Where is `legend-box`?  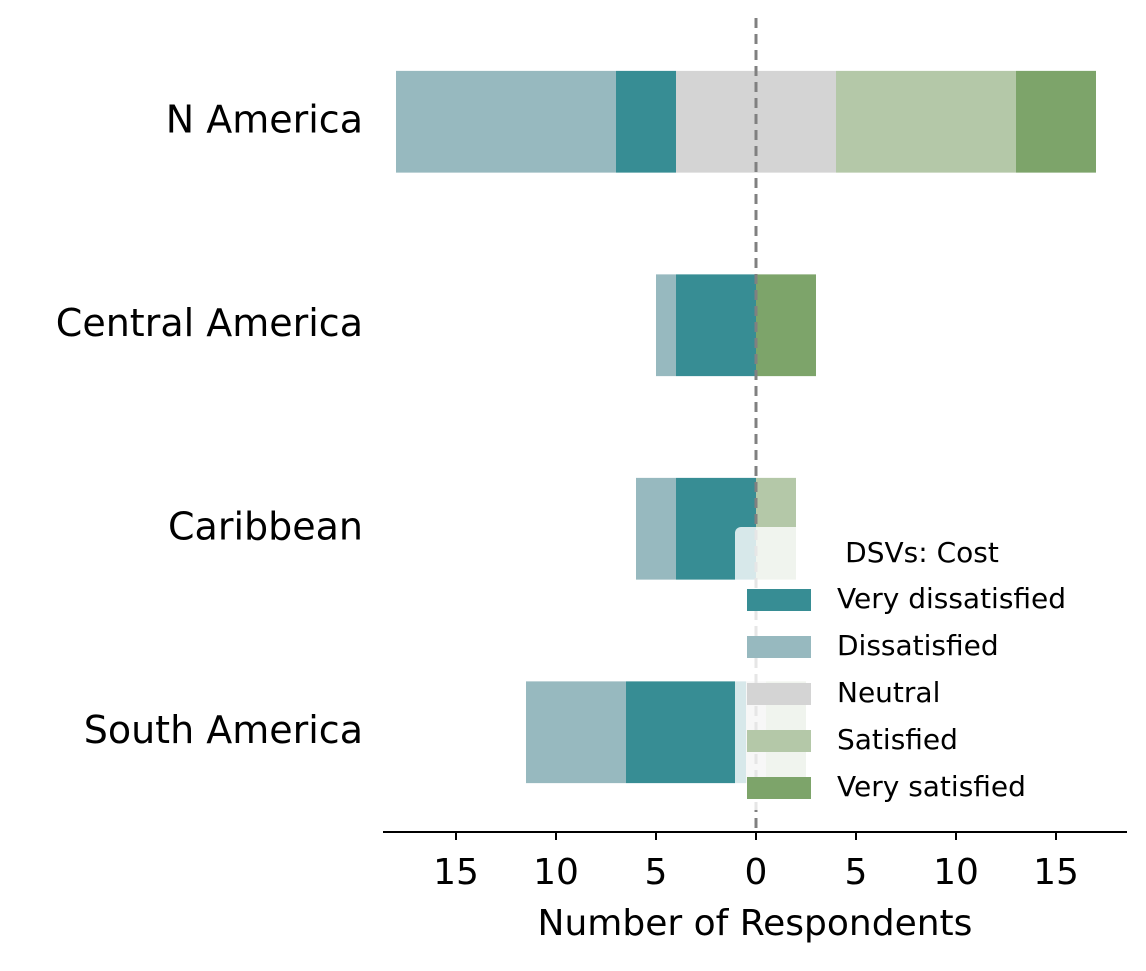 legend-box is located at coordinates (922, 668).